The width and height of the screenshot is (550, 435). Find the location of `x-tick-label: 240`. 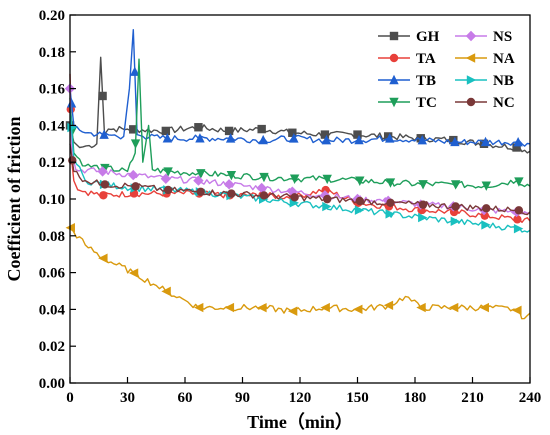

x-tick-label: 240 is located at coordinates (530, 398).